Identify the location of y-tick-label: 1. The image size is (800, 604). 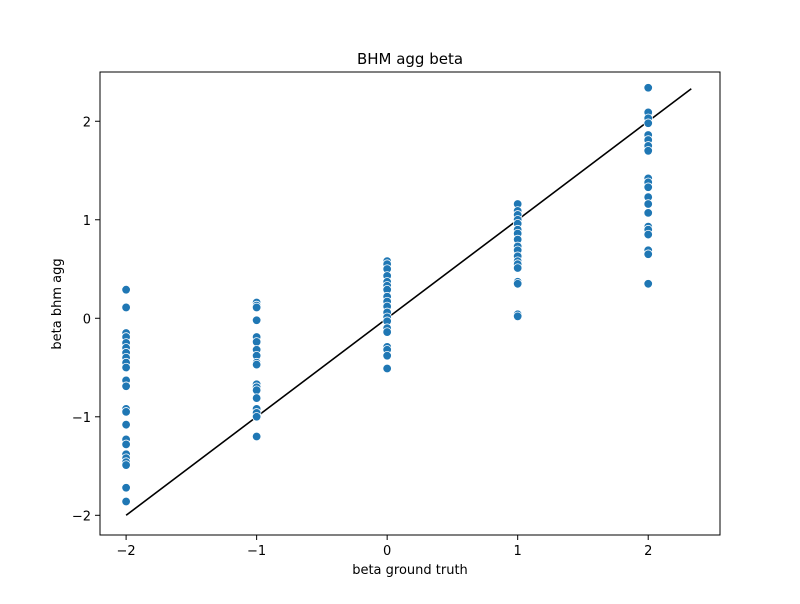
(87, 221).